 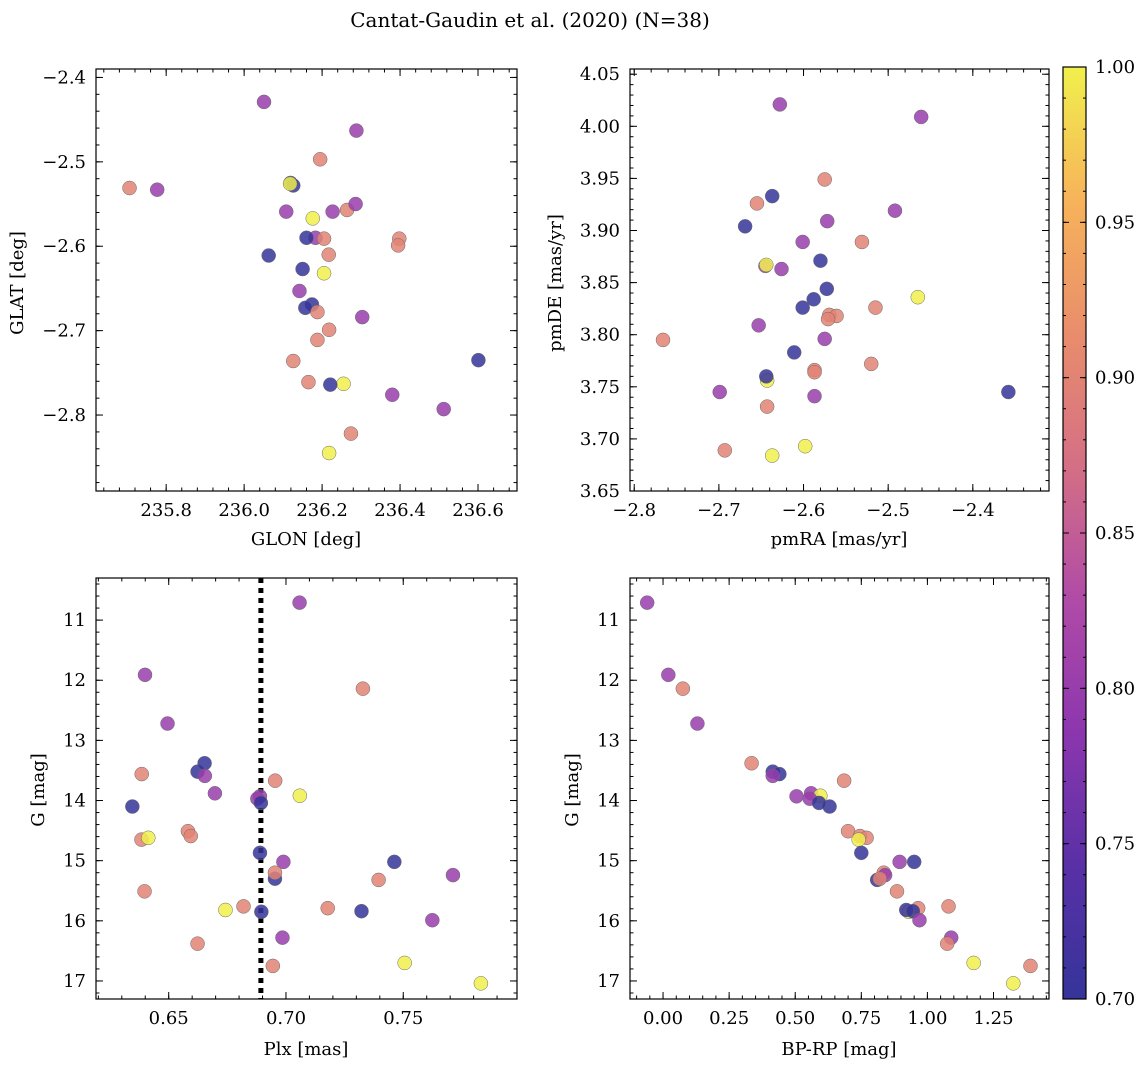 What do you see at coordinates (888, 510) in the screenshot?
I see `x-tick-label: −2.5` at bounding box center [888, 510].